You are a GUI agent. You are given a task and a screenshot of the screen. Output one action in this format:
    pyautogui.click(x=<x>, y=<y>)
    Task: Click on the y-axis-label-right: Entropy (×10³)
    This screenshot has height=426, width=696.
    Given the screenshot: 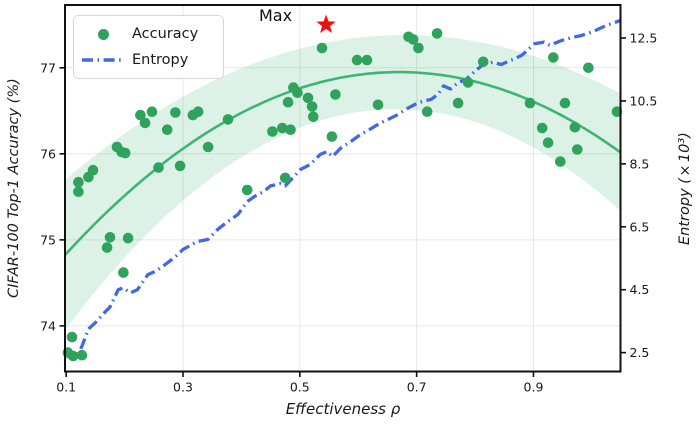 What is the action you would take?
    pyautogui.click(x=685, y=188)
    